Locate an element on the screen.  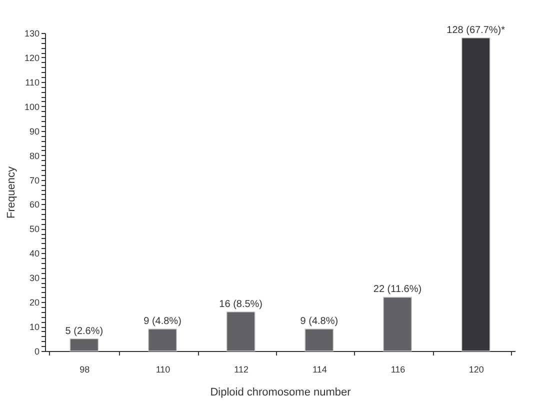
y-axis-title: Frequency is located at coordinates (11, 192).